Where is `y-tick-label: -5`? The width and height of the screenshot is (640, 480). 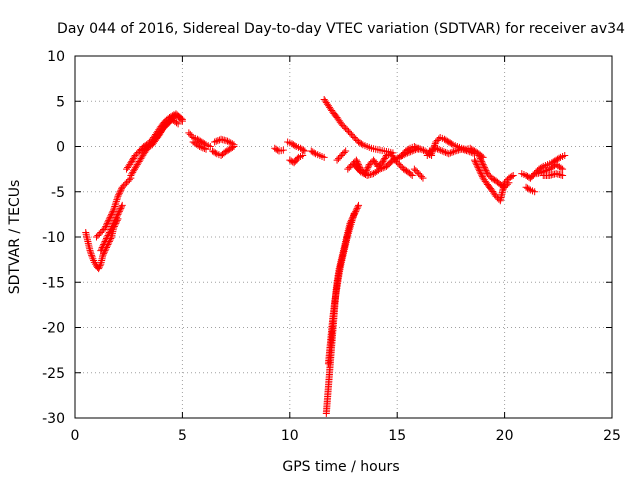 y-tick-label: -5 is located at coordinates (58, 193).